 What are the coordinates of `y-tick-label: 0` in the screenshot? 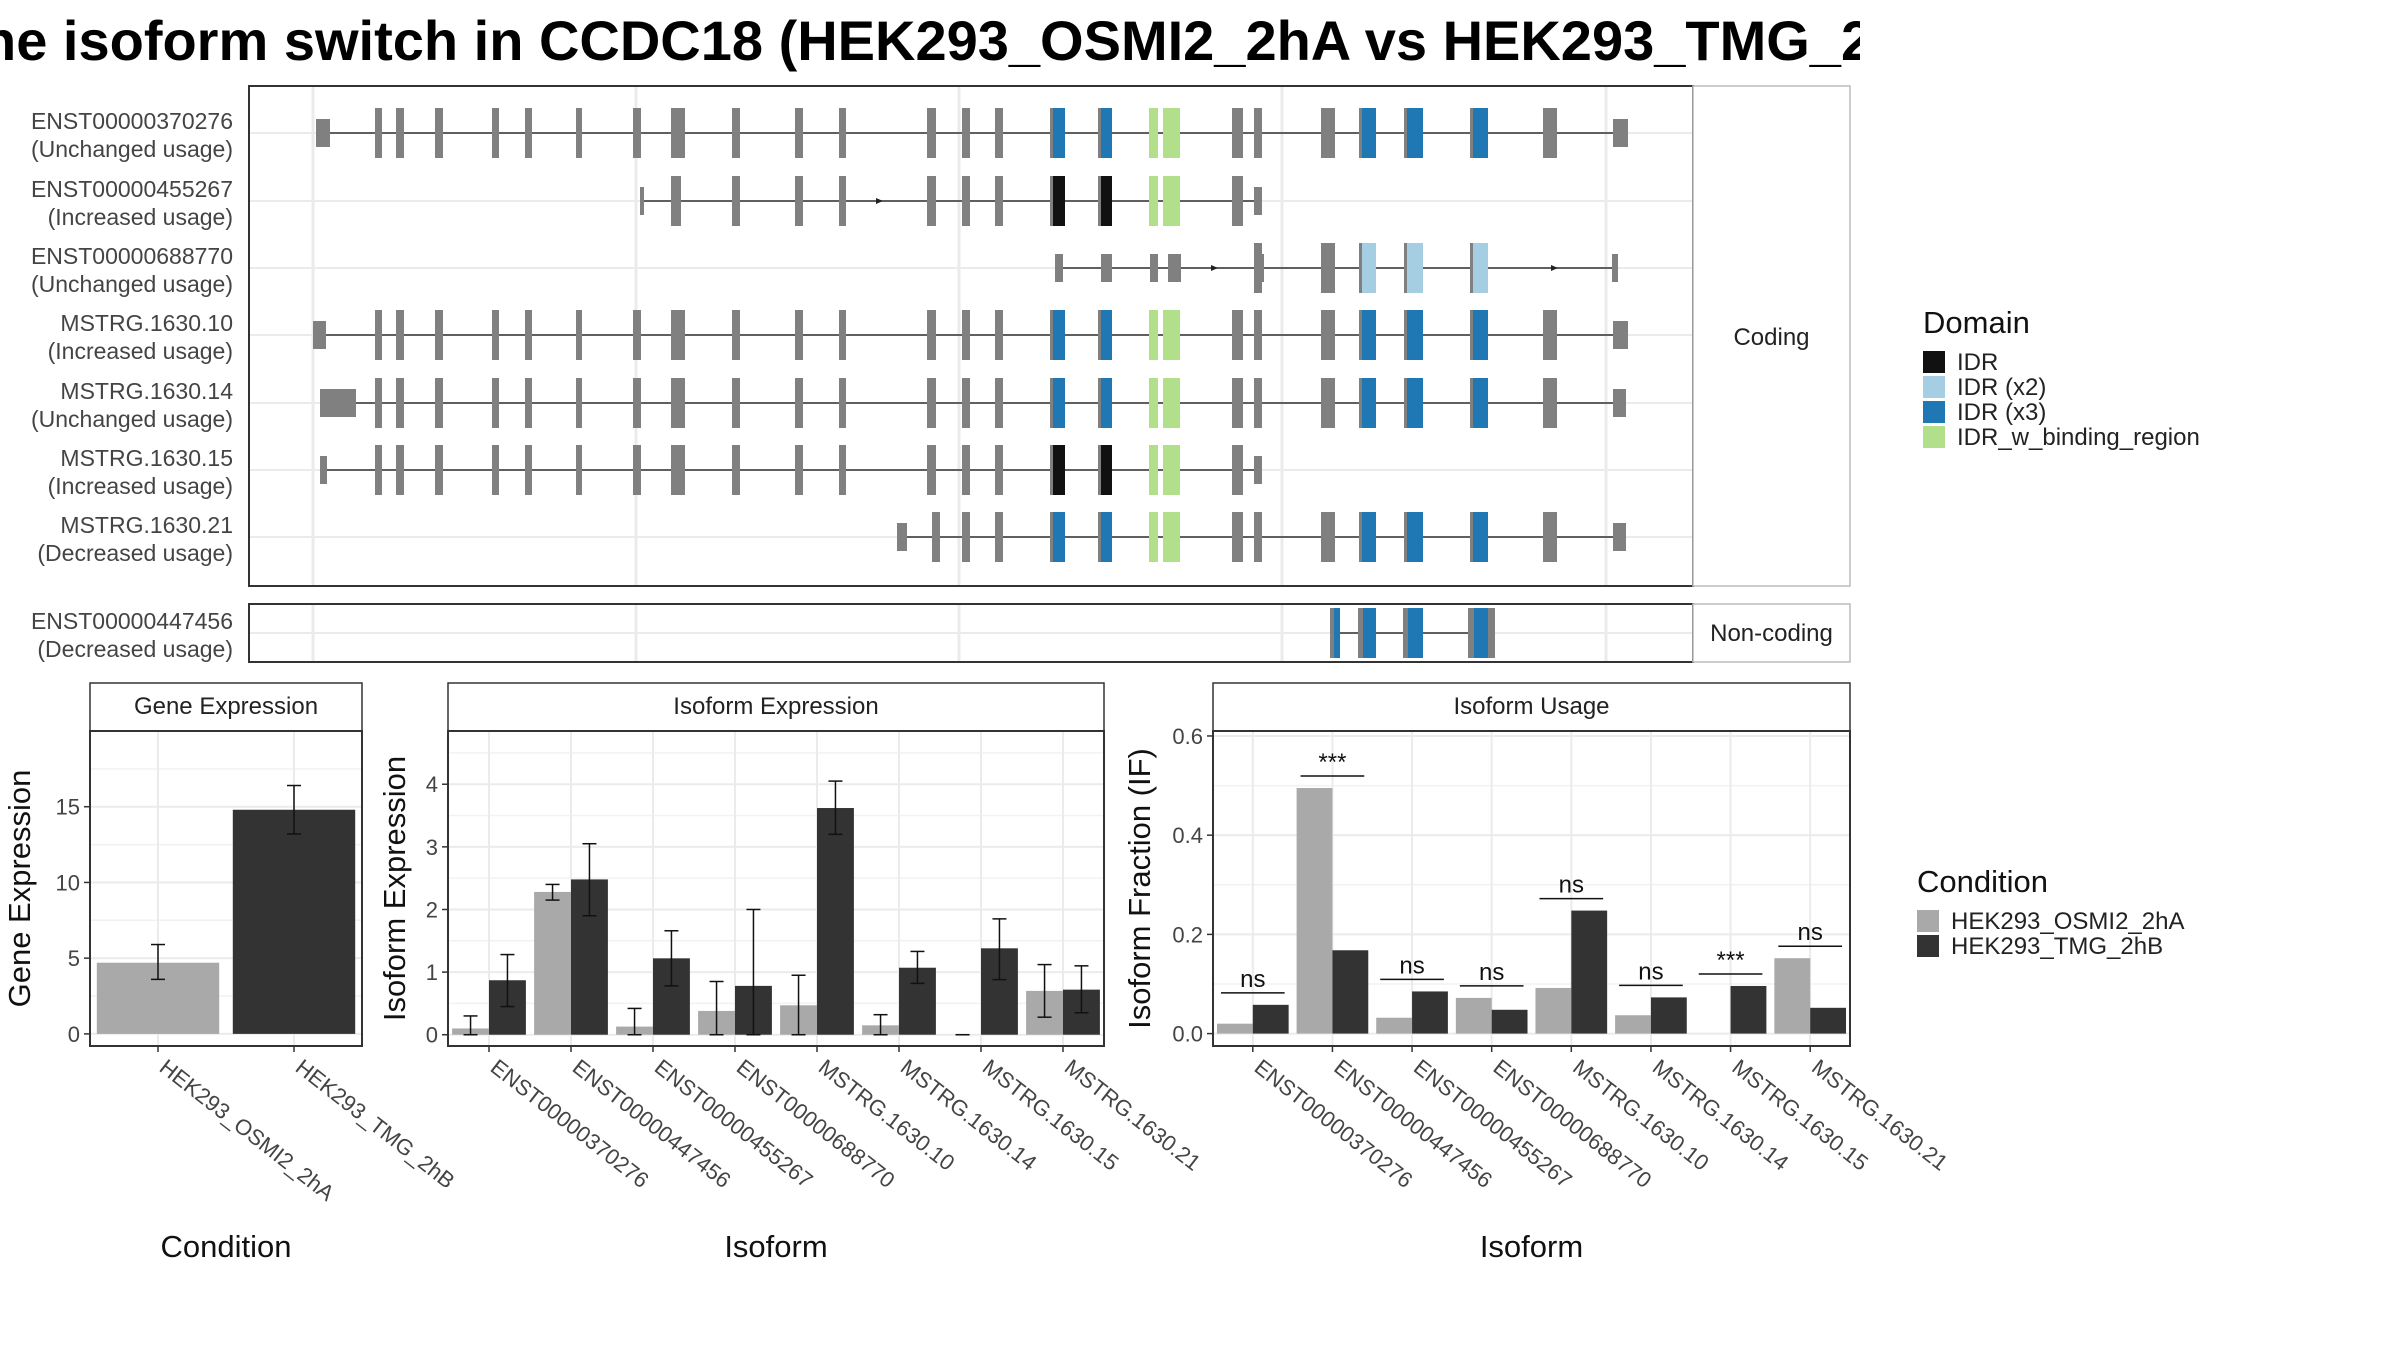 It's located at (74, 1034).